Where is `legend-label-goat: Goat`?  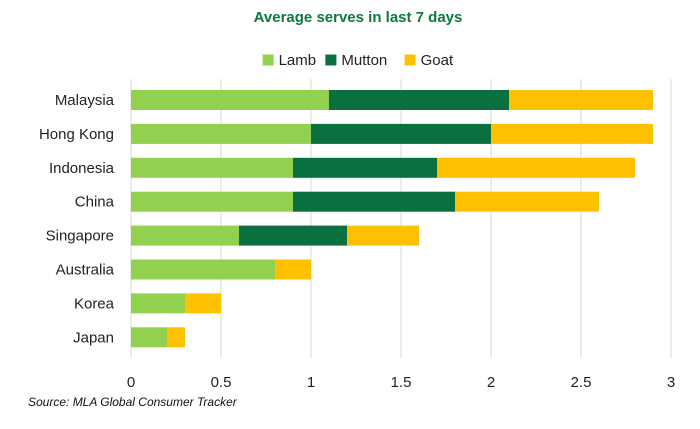 legend-label-goat: Goat is located at coordinates (437, 60).